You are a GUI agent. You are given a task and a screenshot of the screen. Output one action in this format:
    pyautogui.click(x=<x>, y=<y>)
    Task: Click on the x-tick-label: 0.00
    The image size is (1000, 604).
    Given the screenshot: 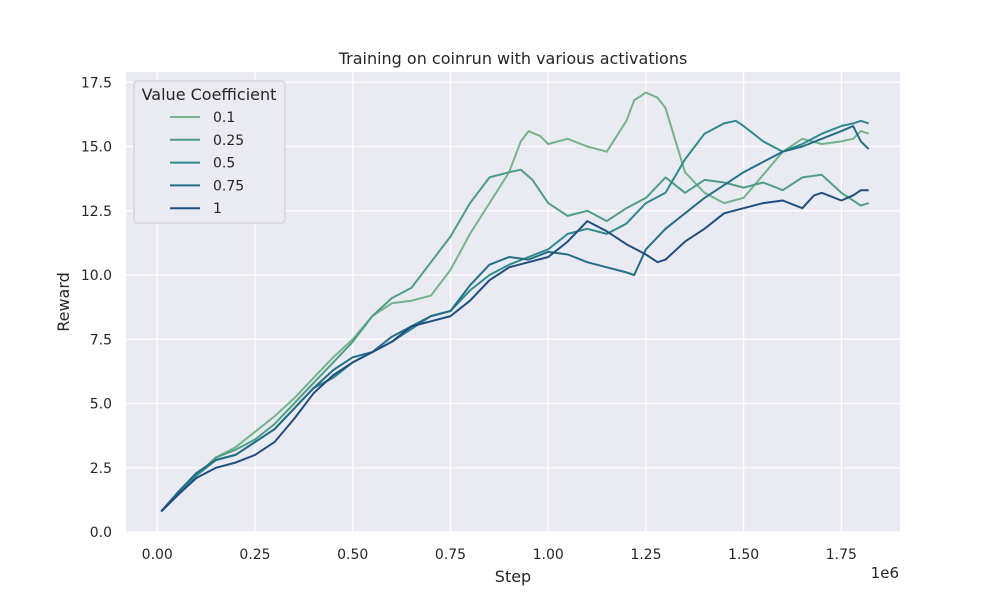 What is the action you would take?
    pyautogui.click(x=157, y=555)
    